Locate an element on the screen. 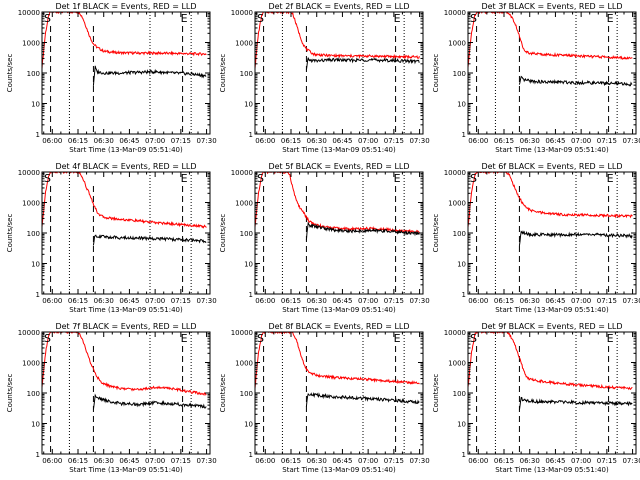 The width and height of the screenshot is (640, 480). chart-title: Det 3f BLACK = Events, RED = LLD is located at coordinates (551, 6).